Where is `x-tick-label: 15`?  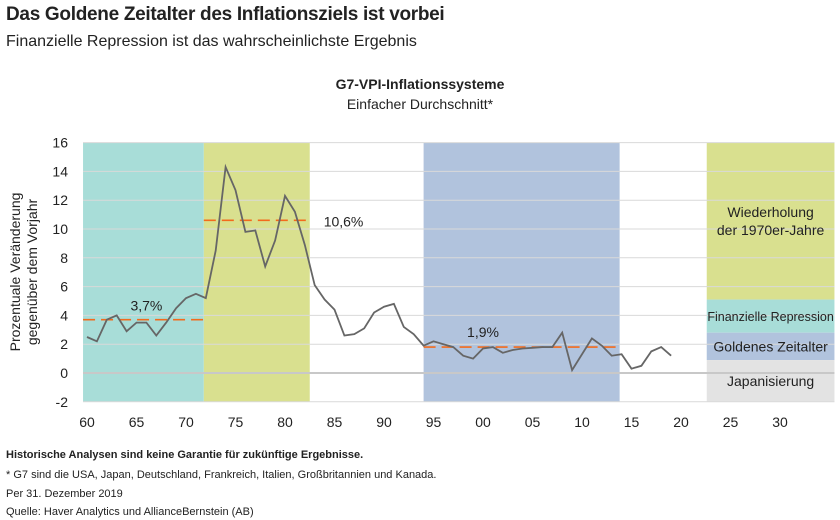
x-tick-label: 15 is located at coordinates (632, 422).